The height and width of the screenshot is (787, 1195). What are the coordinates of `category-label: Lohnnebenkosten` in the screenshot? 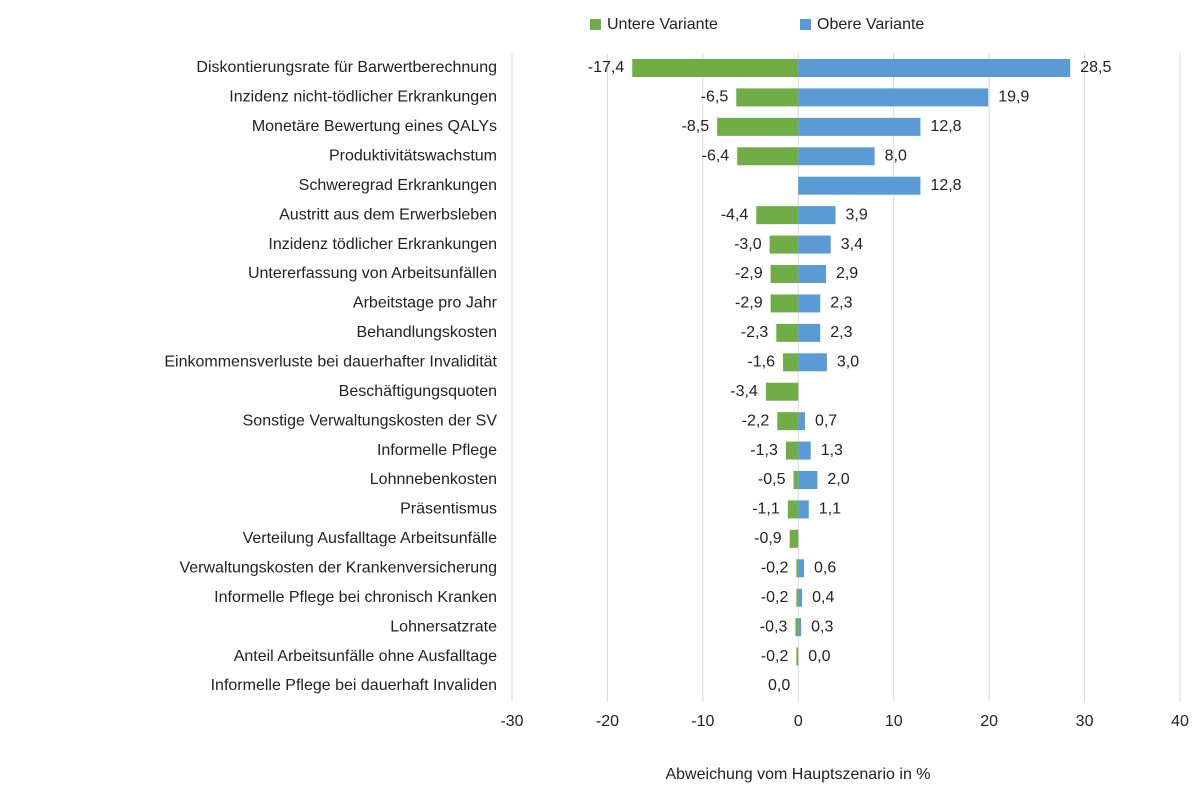 It's located at (433, 479).